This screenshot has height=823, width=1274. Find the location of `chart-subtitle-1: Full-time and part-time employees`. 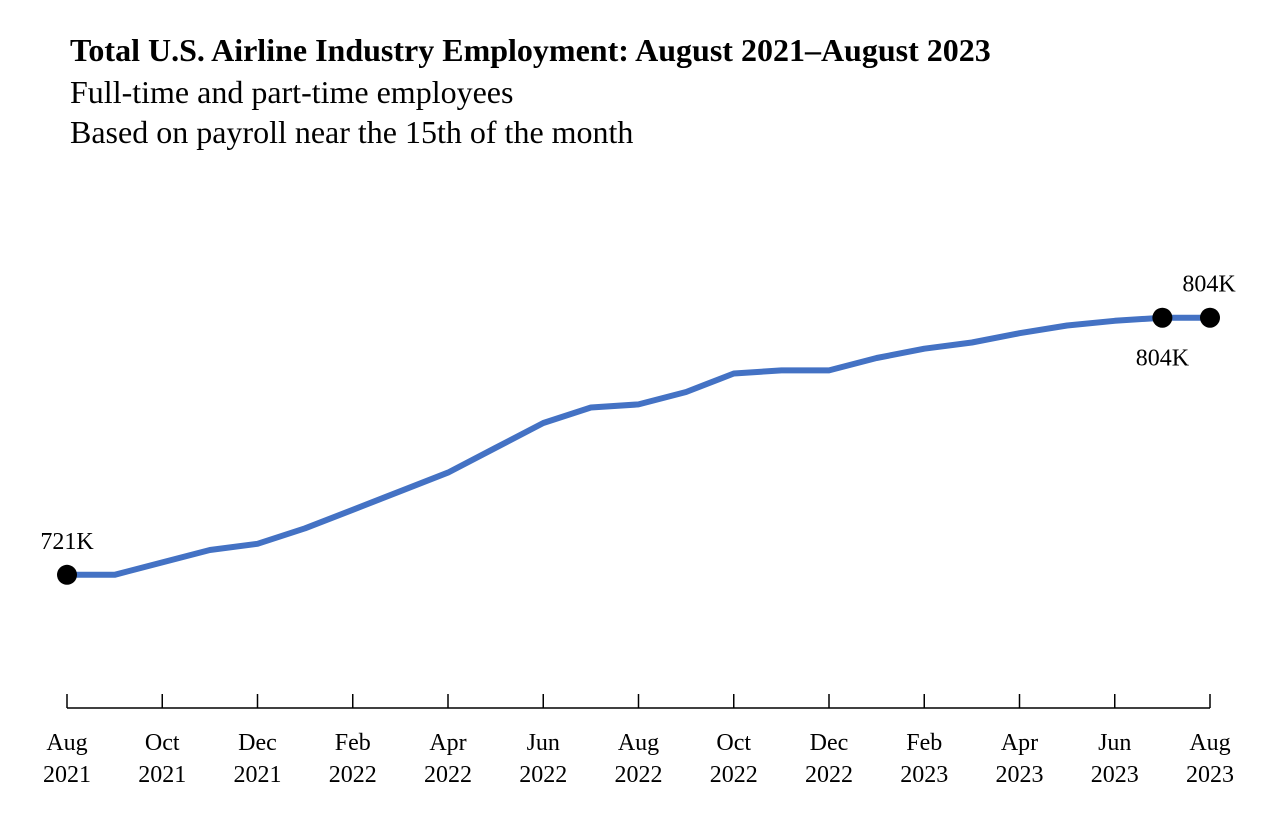

chart-subtitle-1: Full-time and part-time employees is located at coordinates (292, 92).